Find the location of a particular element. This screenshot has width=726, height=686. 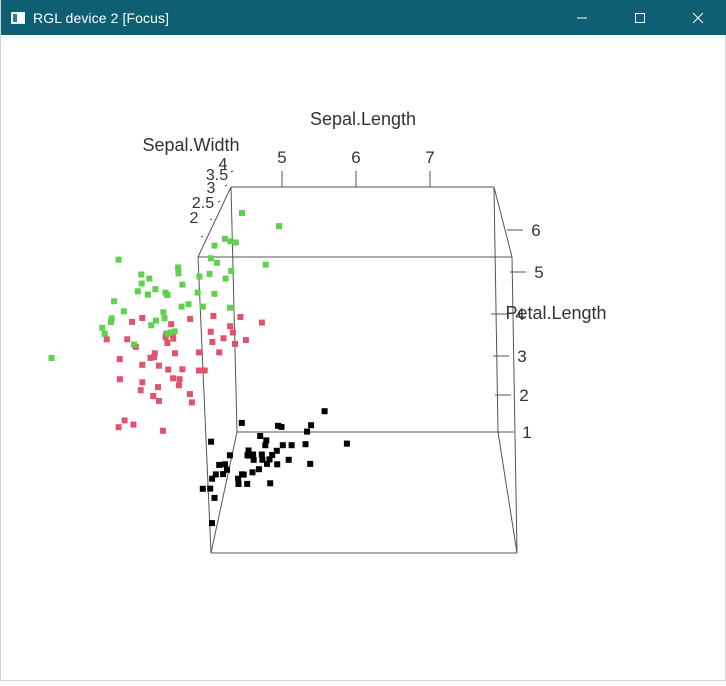

y-tick-label: 3.5 is located at coordinates (217, 175).